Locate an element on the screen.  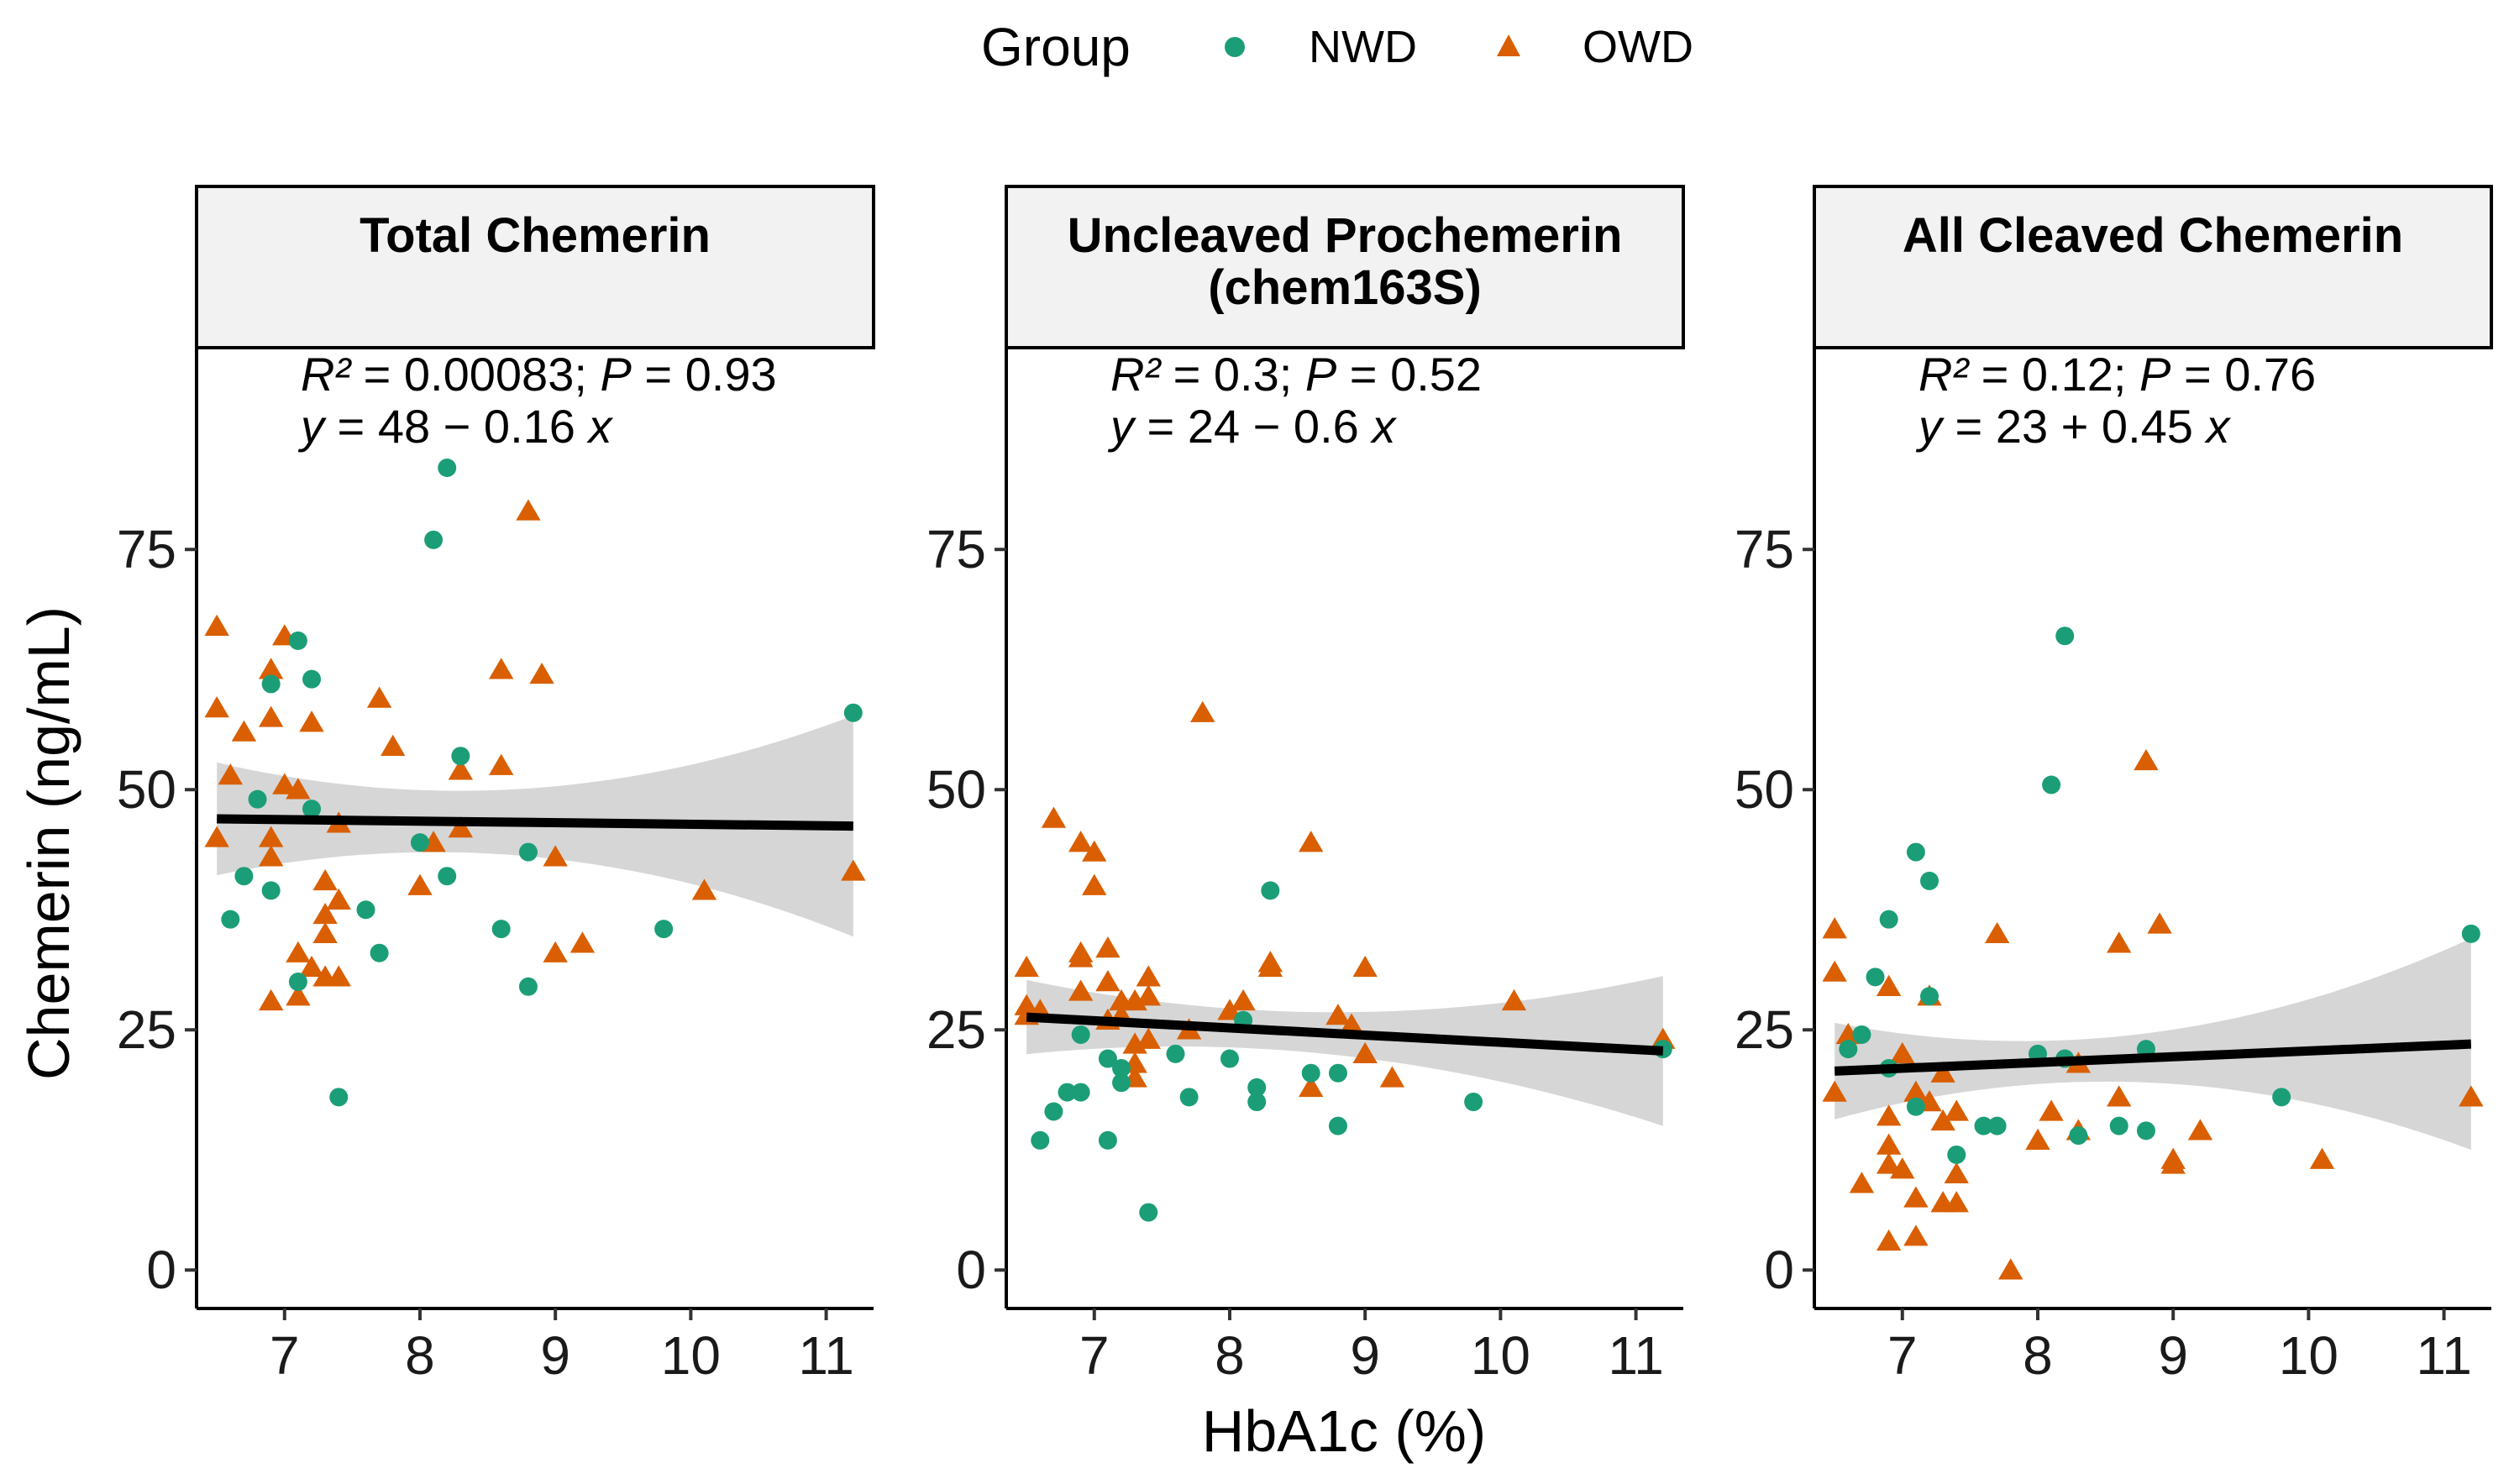
strip-title-line: Total Chemerin is located at coordinates (535, 236).